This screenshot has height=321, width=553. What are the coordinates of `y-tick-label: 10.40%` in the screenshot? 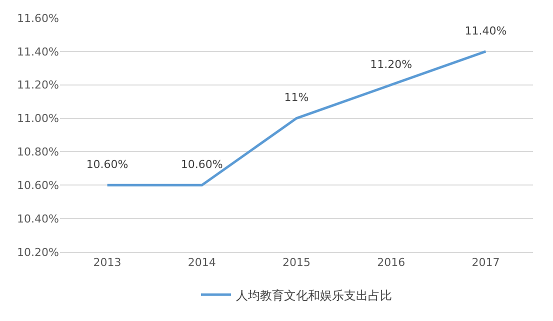 It's located at (38, 219).